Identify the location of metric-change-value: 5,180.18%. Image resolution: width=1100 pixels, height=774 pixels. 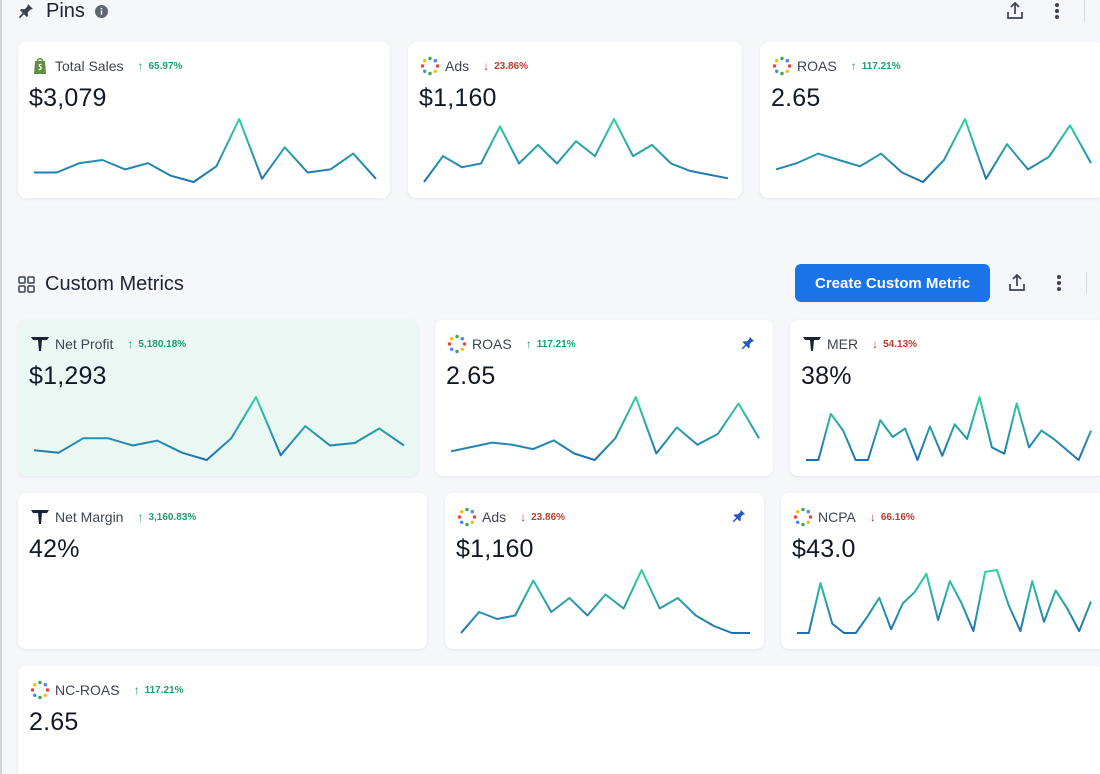
(162, 344).